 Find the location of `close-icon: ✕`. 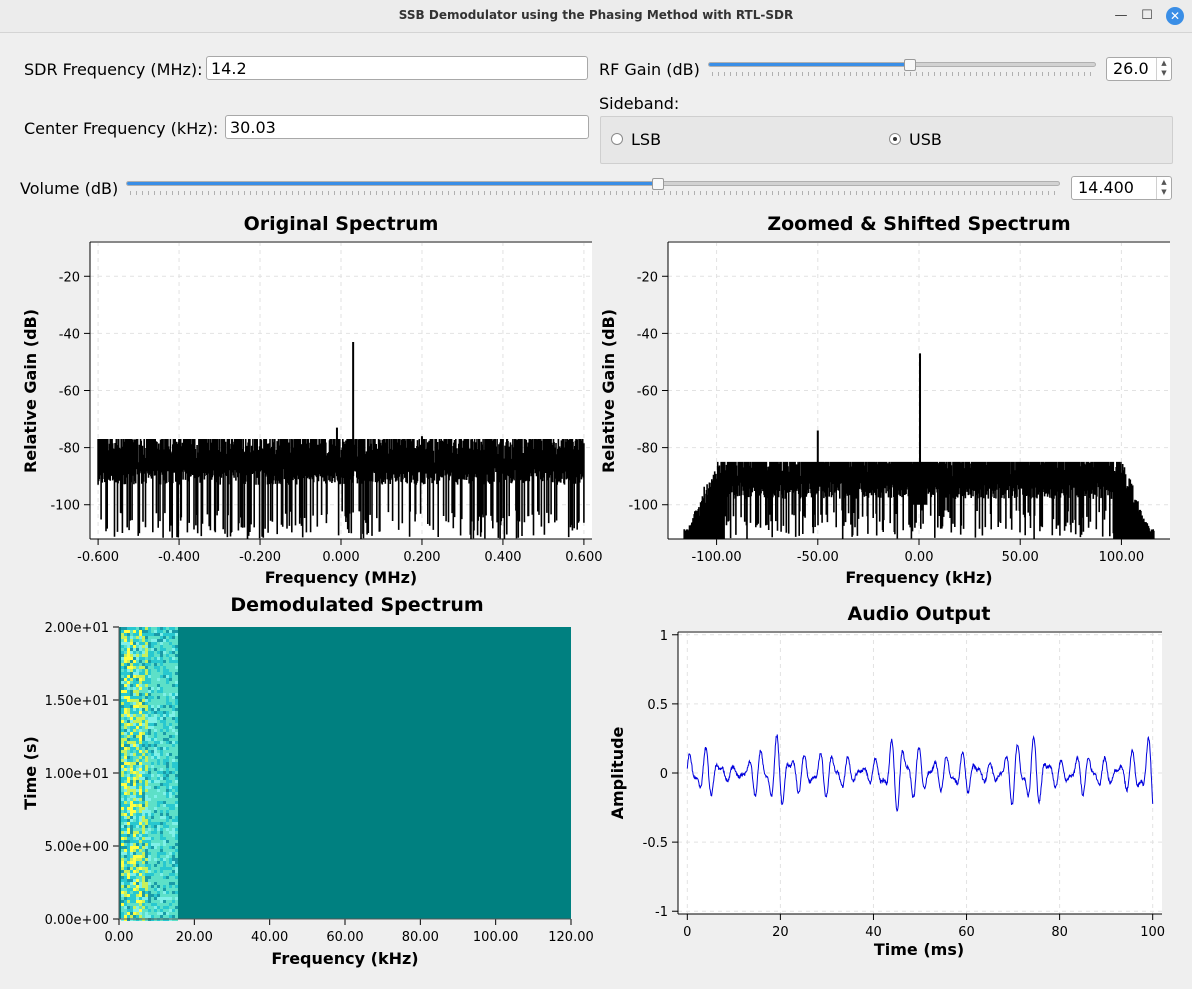

close-icon: ✕ is located at coordinates (1175, 16).